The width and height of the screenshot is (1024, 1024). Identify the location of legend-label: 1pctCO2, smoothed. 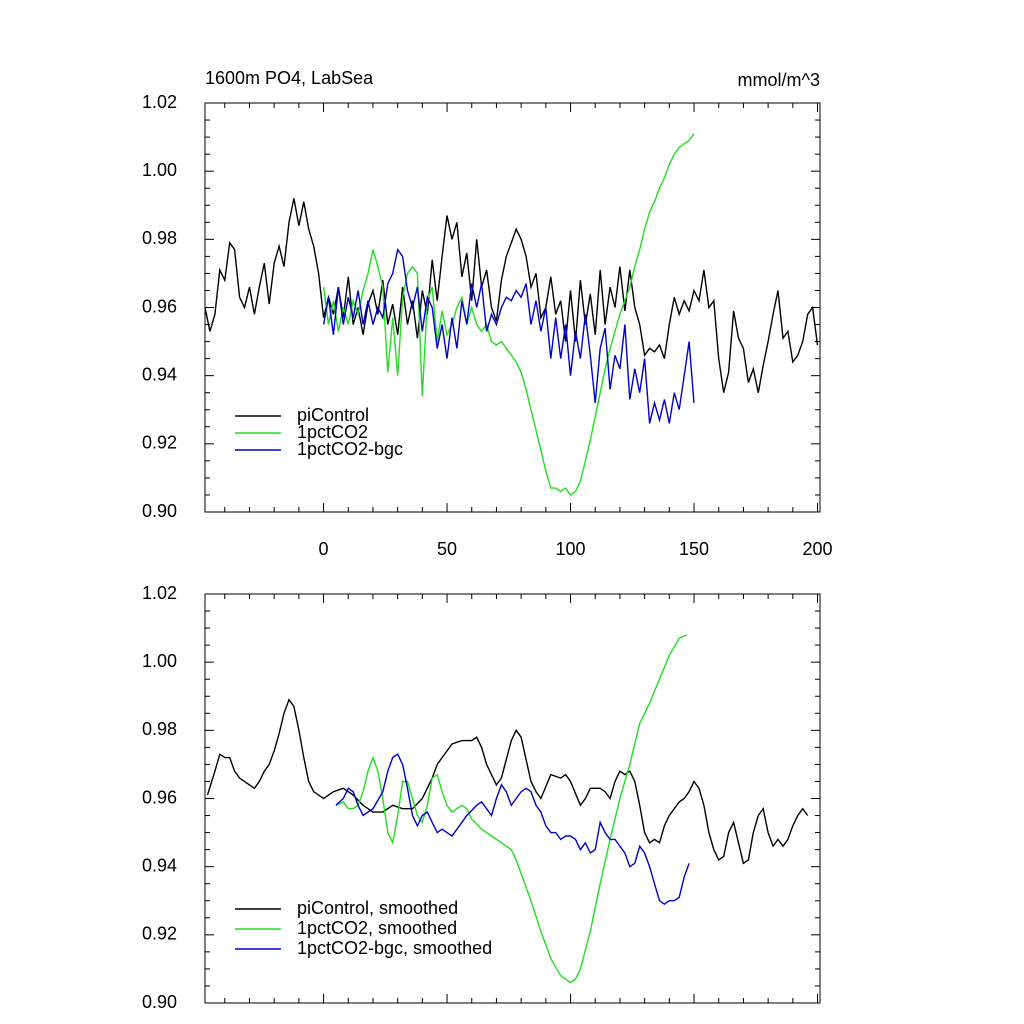
(377, 928).